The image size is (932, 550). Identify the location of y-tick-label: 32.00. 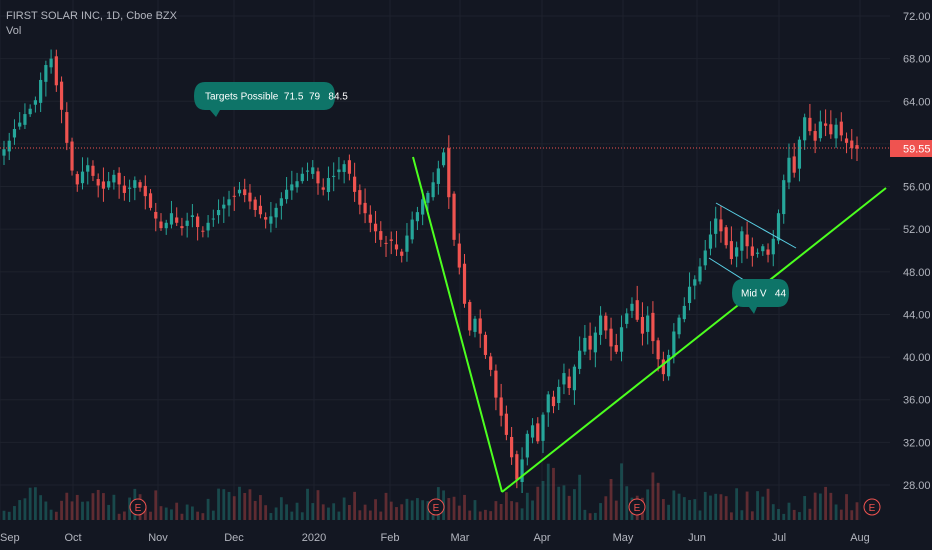
(917, 443).